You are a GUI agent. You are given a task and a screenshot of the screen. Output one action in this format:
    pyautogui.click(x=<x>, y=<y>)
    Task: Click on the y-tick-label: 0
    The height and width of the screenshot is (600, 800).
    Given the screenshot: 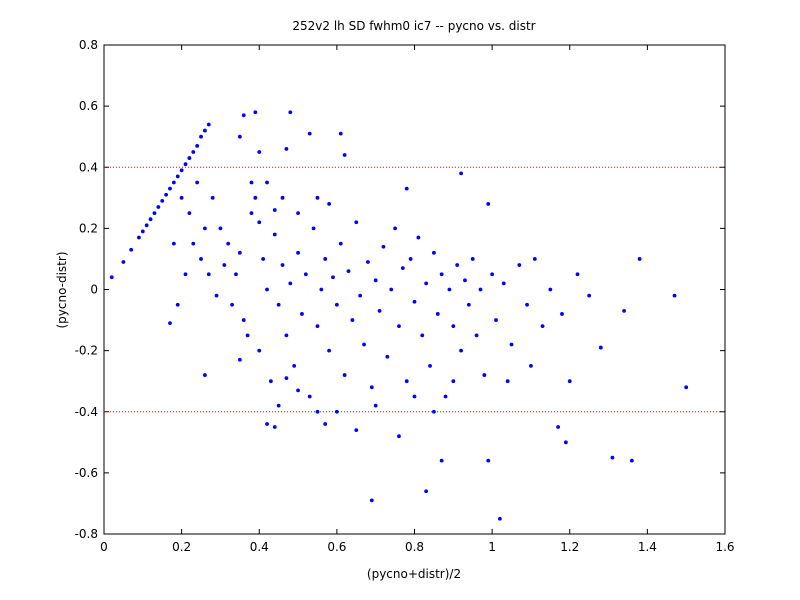 What is the action you would take?
    pyautogui.click(x=94, y=290)
    